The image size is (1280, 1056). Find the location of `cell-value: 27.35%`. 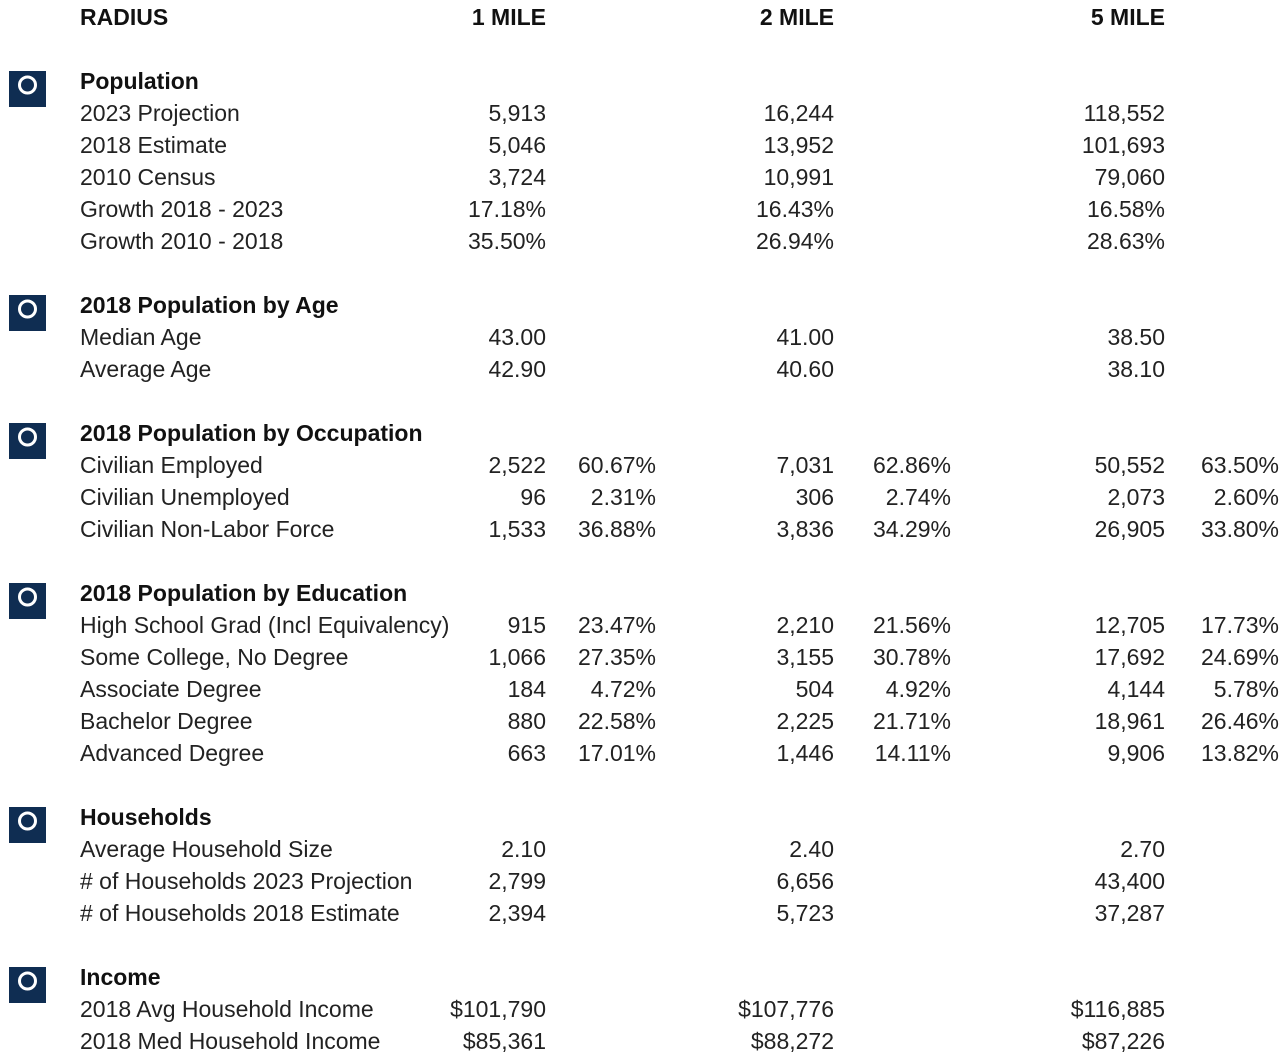

cell-value: 27.35% is located at coordinates (617, 657).